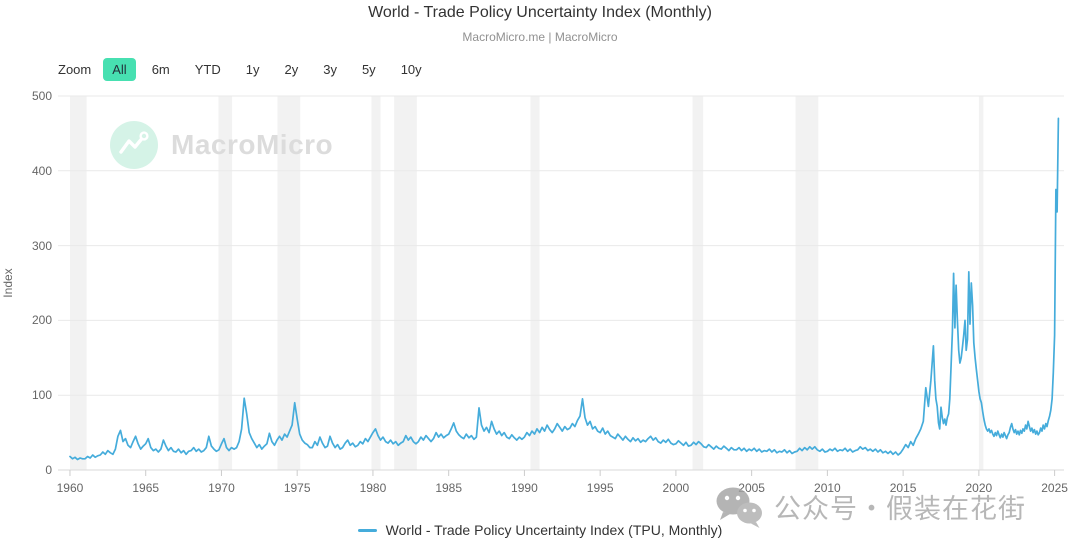 Image resolution: width=1080 pixels, height=551 pixels. Describe the element at coordinates (208, 69) in the screenshot. I see `zoom-range-button-ytd: YTD` at that location.